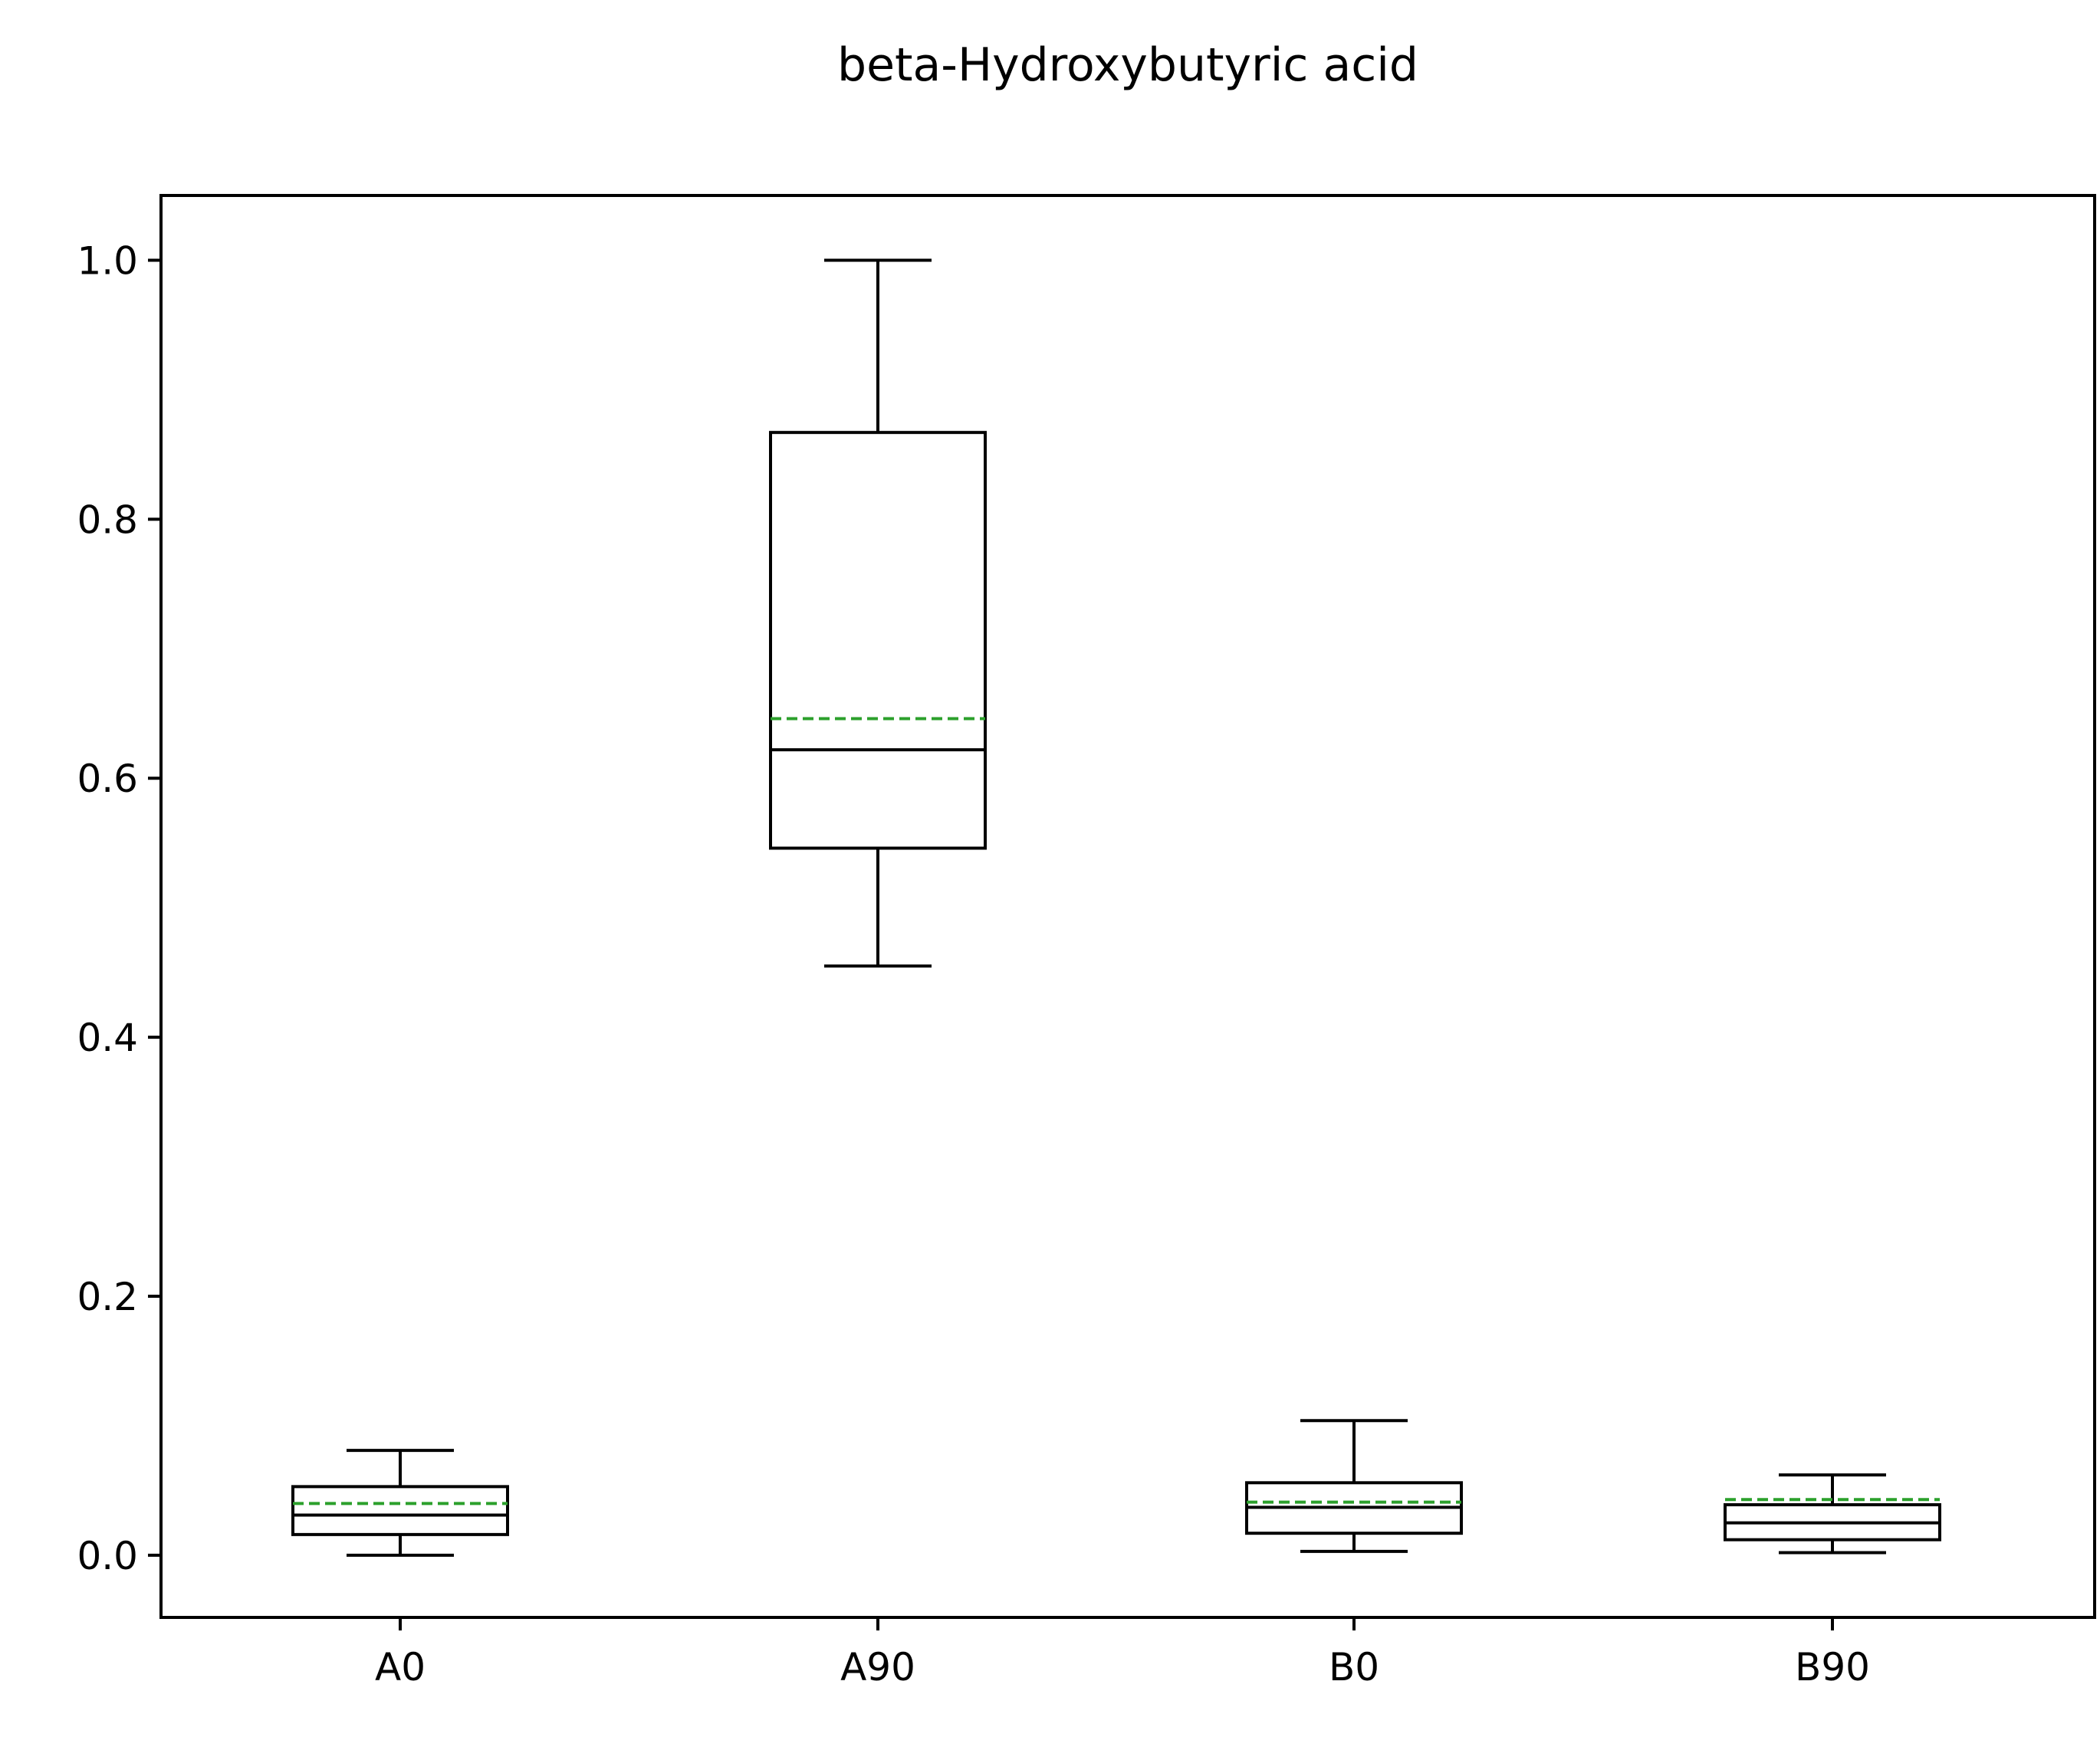 The width and height of the screenshot is (2100, 1737). What do you see at coordinates (107, 1038) in the screenshot?
I see `y-tick-label-2: 0.4` at bounding box center [107, 1038].